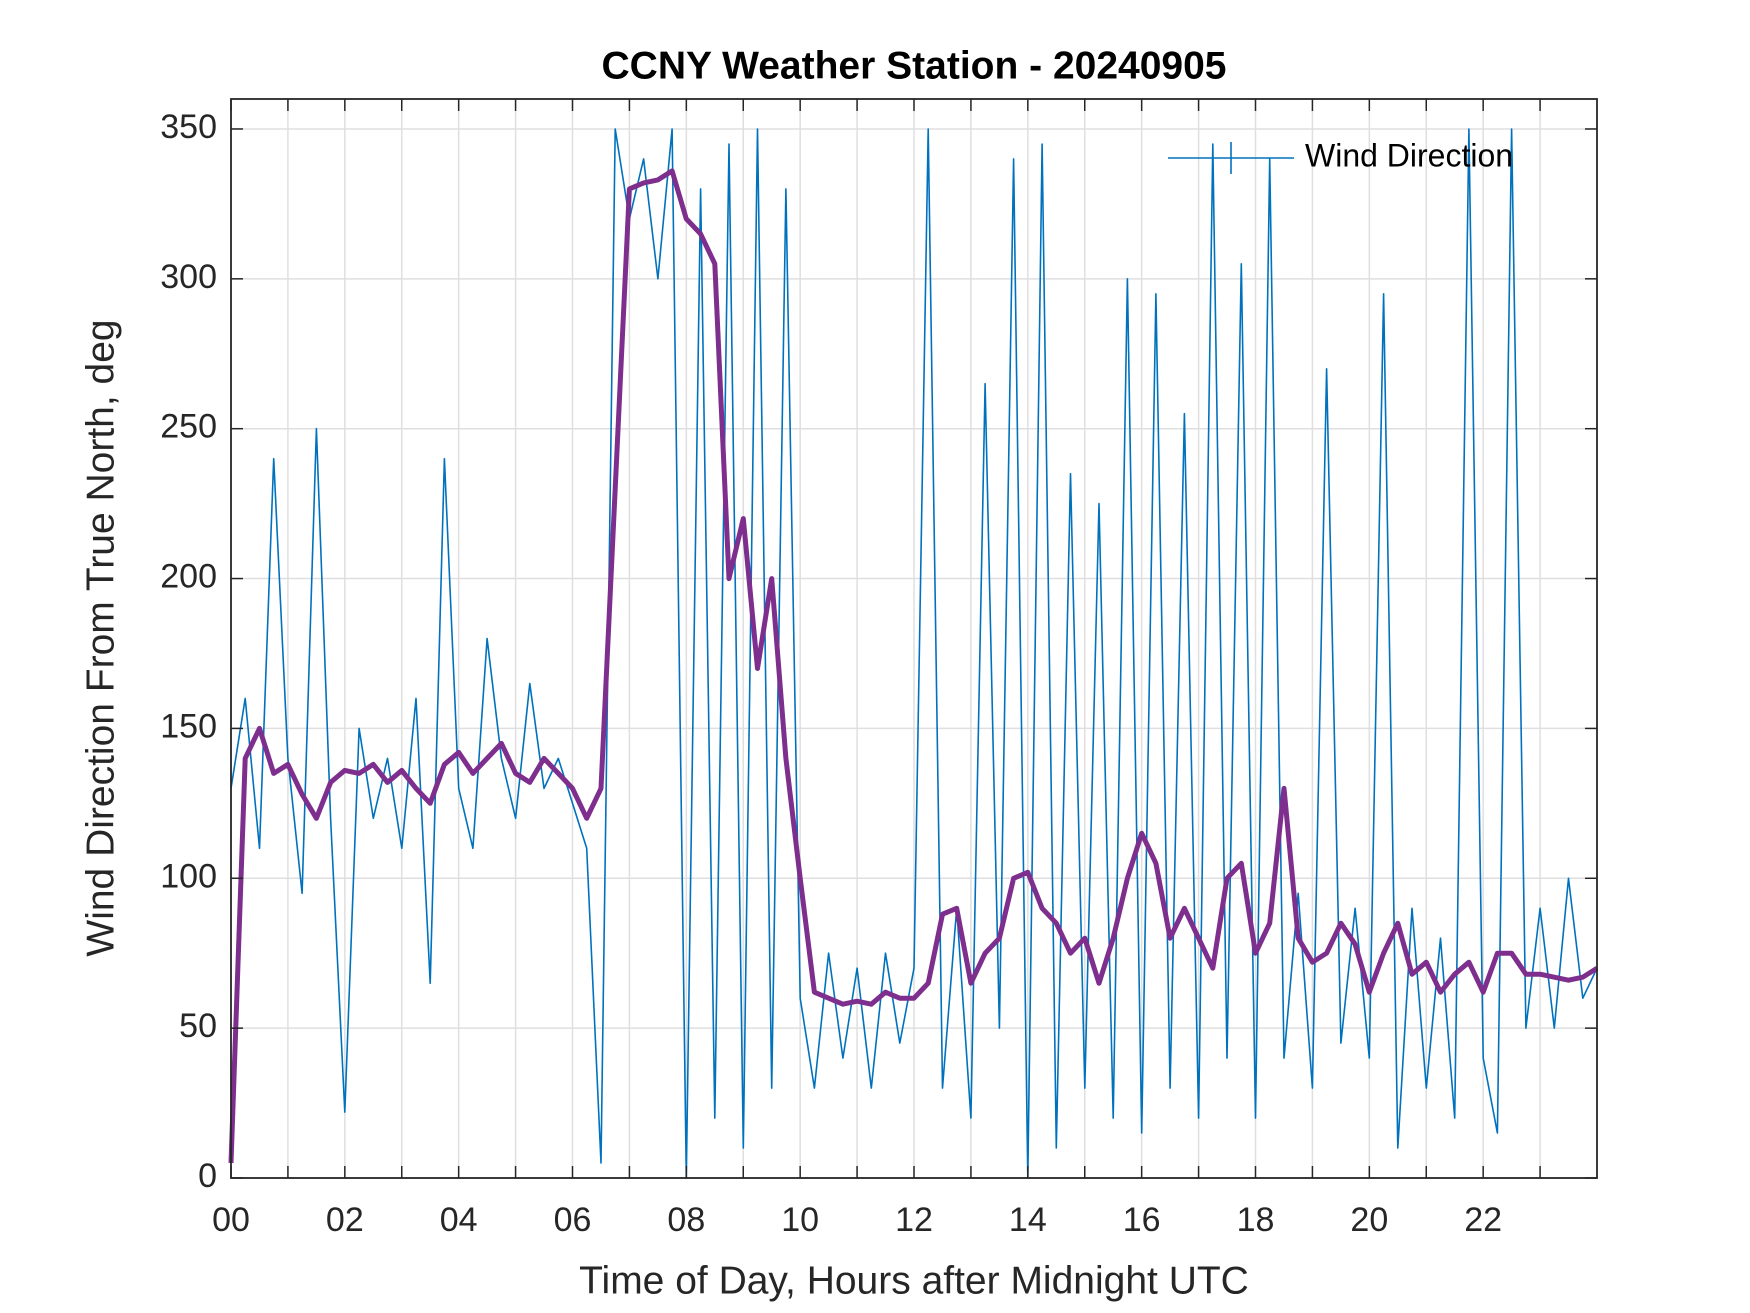 This screenshot has height=1313, width=1750. What do you see at coordinates (1142, 1220) in the screenshot?
I see `x-tick-label: 16` at bounding box center [1142, 1220].